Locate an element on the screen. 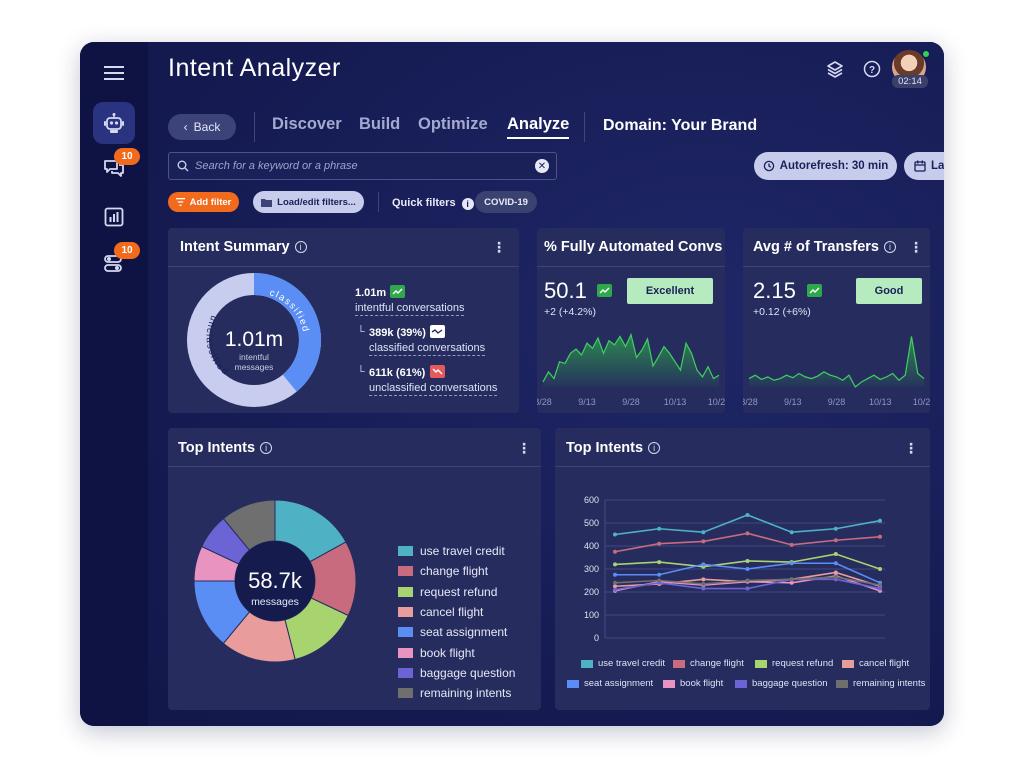 The height and width of the screenshot is (768, 1024). legend-label: baggage question is located at coordinates (790, 683).